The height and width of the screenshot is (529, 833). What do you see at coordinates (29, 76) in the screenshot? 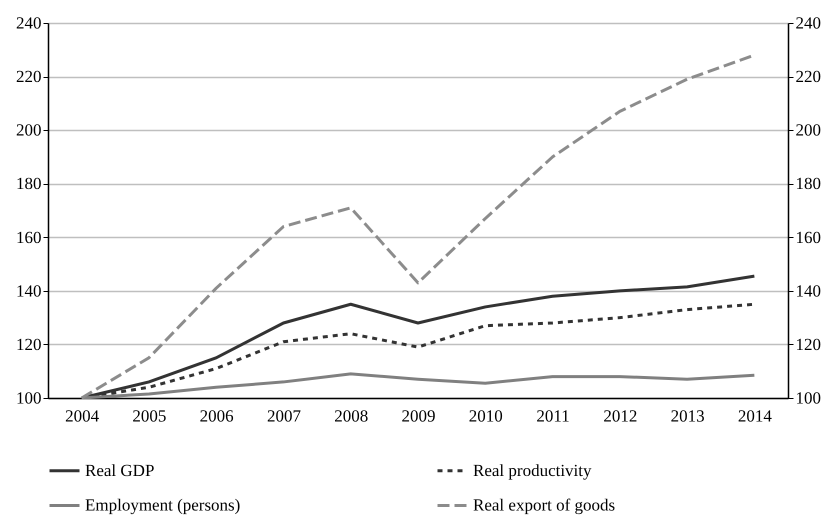
I see `y-tick-label: 220` at bounding box center [29, 76].